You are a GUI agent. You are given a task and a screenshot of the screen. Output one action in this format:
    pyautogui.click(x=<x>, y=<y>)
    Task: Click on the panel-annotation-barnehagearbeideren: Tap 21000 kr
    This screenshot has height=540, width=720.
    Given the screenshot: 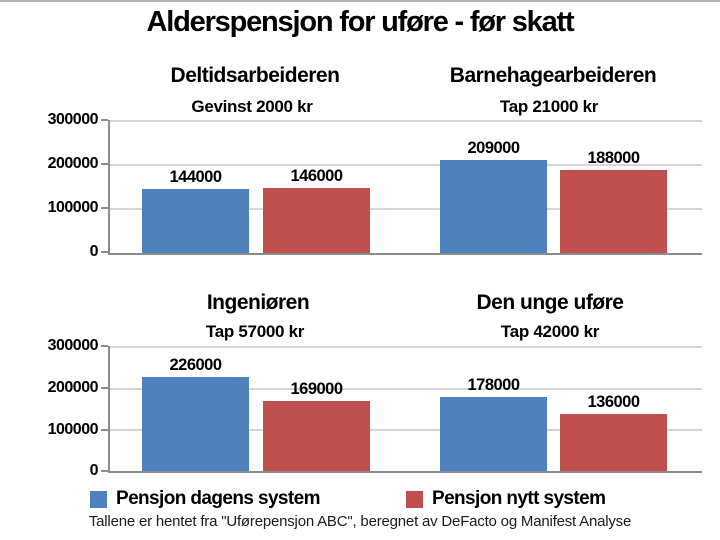 What is the action you would take?
    pyautogui.click(x=549, y=106)
    